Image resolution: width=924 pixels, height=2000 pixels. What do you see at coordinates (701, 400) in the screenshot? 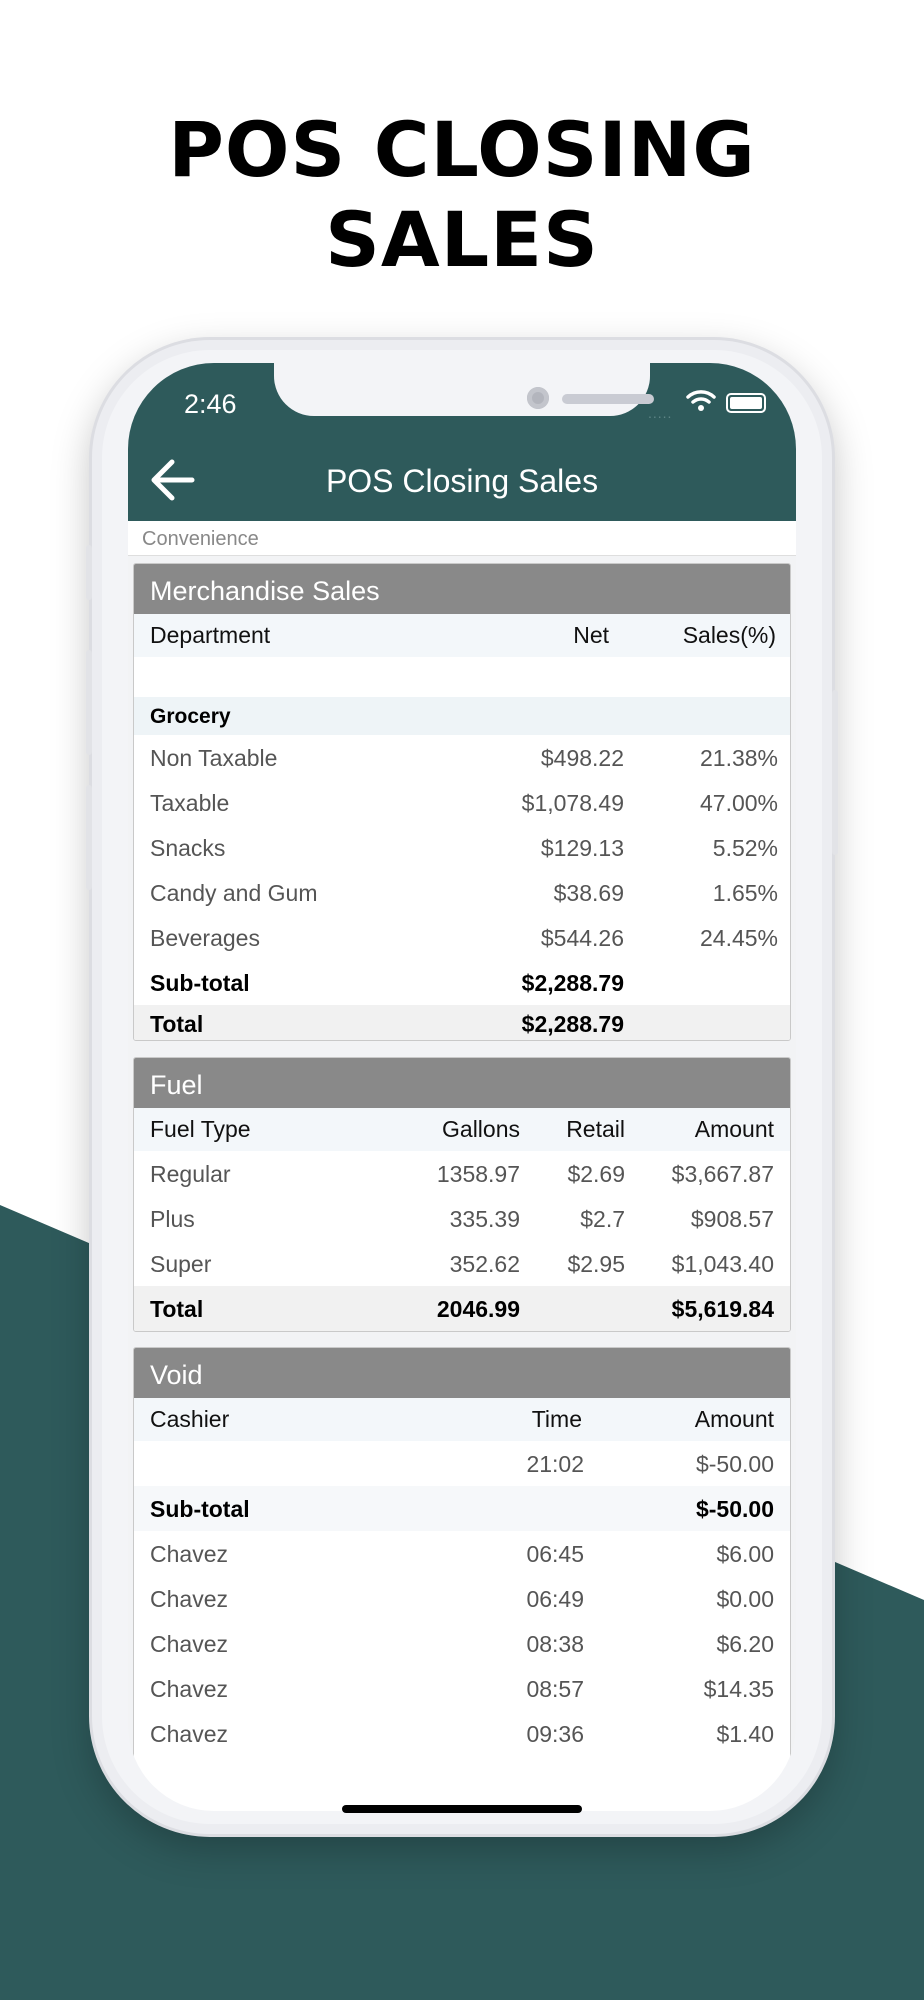
I see `wifi-icon` at bounding box center [701, 400].